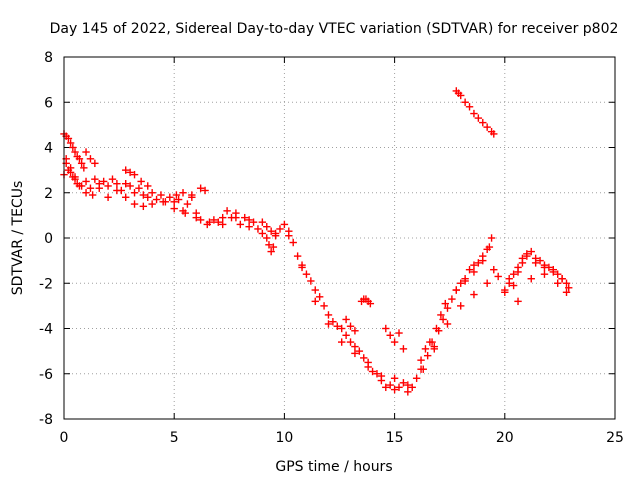 The width and height of the screenshot is (640, 480). What do you see at coordinates (46, 330) in the screenshot?
I see `y-tick-label: -4` at bounding box center [46, 330].